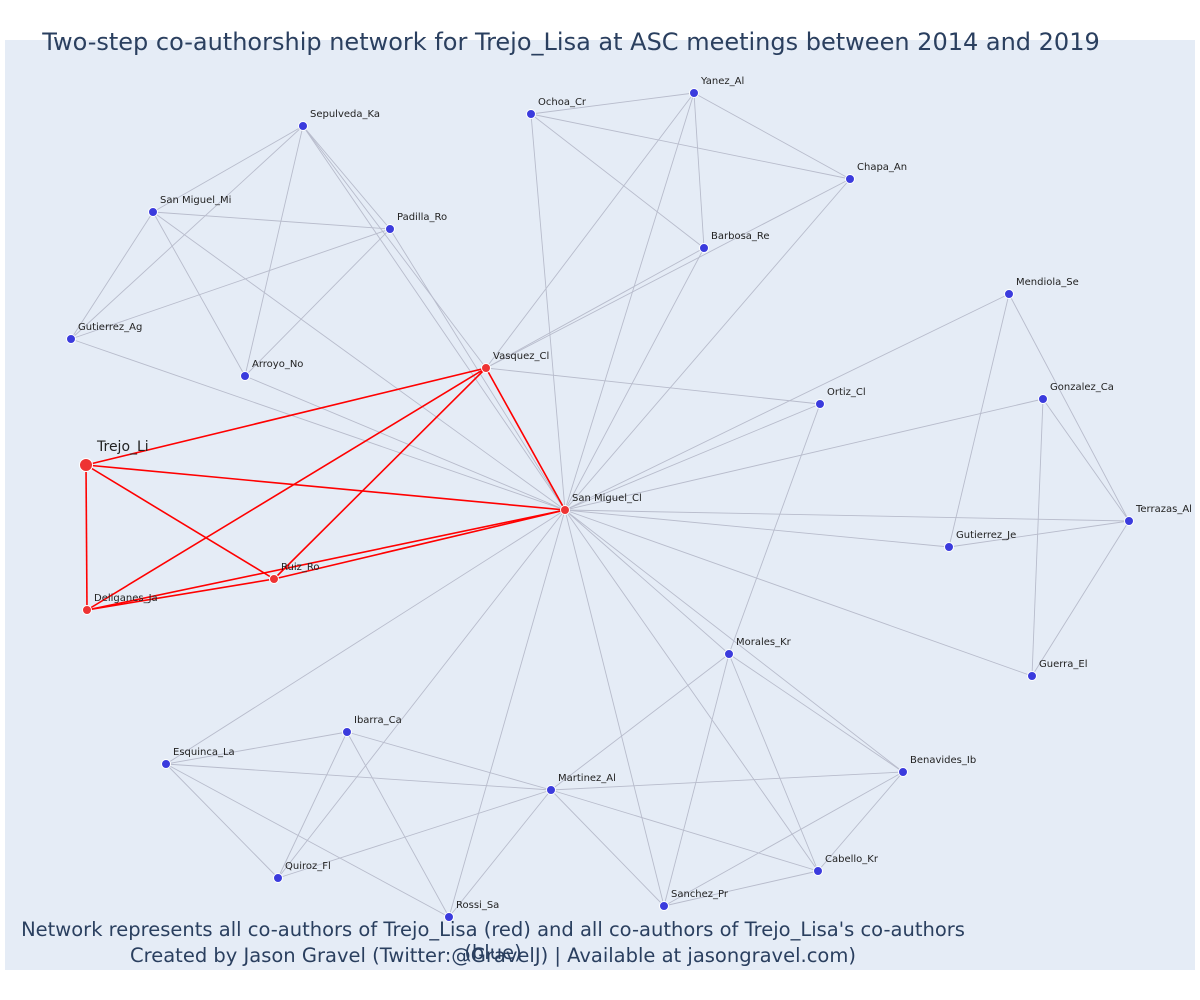  I want to click on node-label-rossi-sa: Rossi_Sa, so click(477, 905).